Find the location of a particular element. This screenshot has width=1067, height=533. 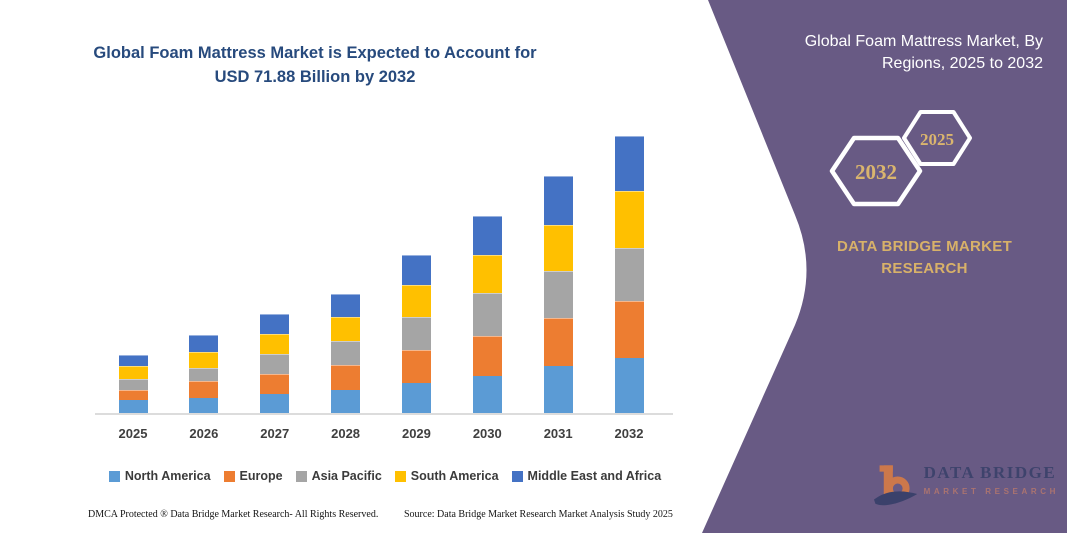

x-tick-label: 2030 is located at coordinates (487, 433).